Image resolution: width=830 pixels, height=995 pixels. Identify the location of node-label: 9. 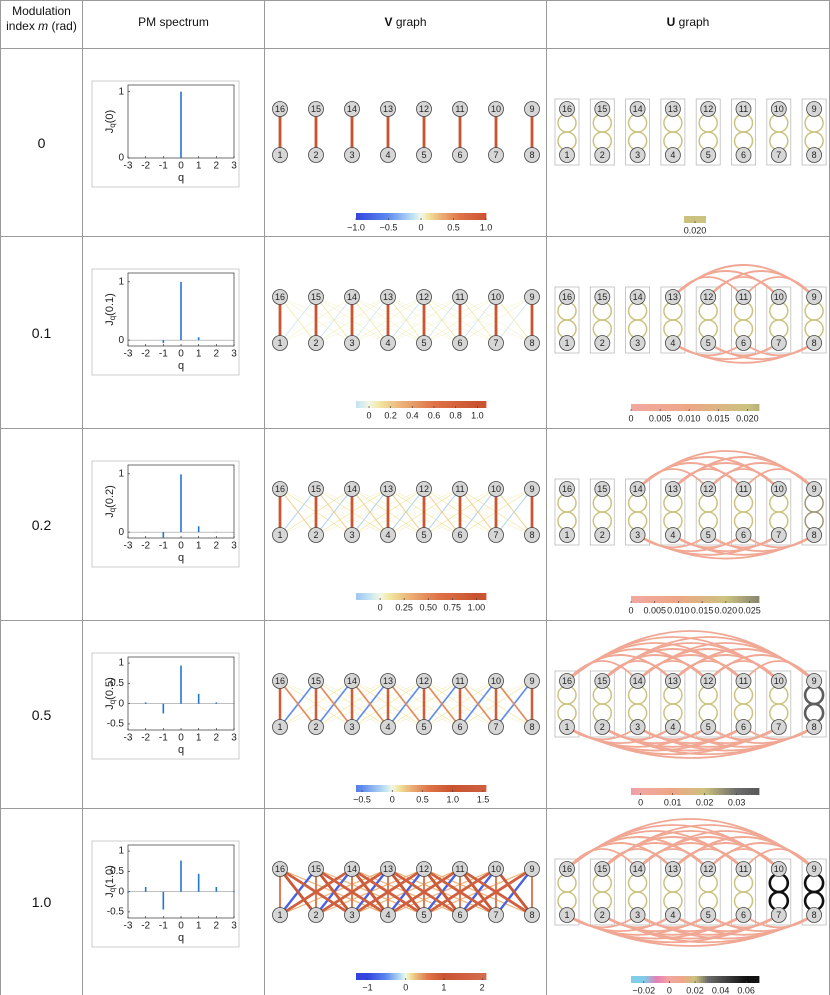
(531, 489).